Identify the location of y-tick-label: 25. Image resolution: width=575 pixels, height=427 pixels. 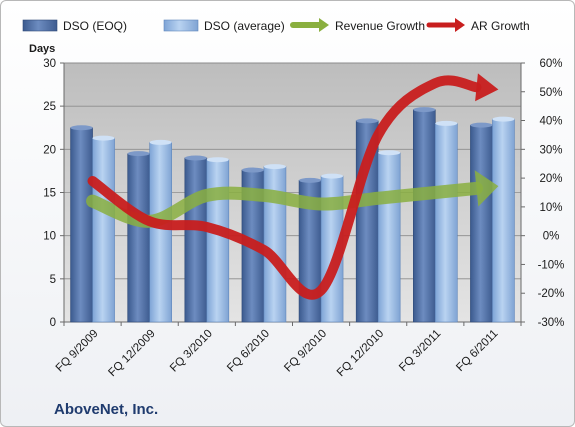
(49, 107).